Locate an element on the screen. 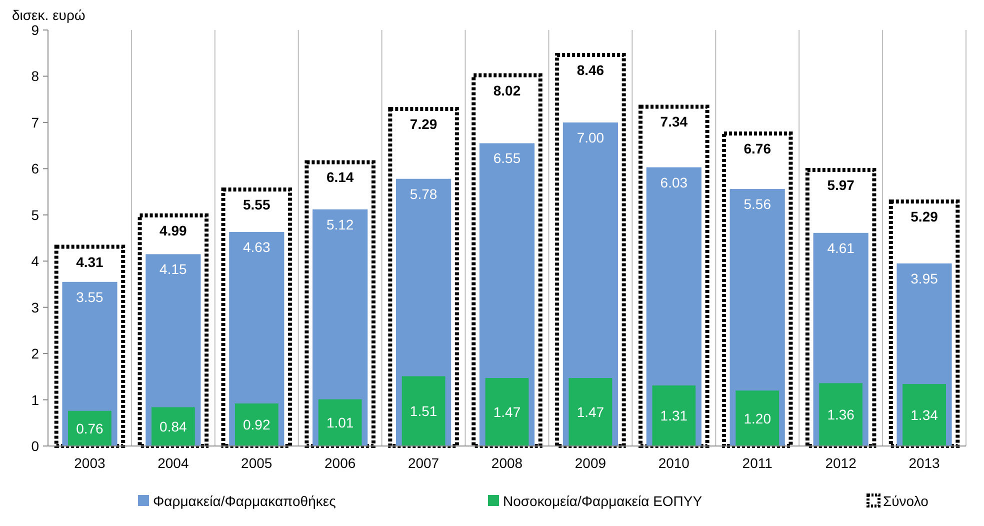  data-label: 1.34 is located at coordinates (924, 415).